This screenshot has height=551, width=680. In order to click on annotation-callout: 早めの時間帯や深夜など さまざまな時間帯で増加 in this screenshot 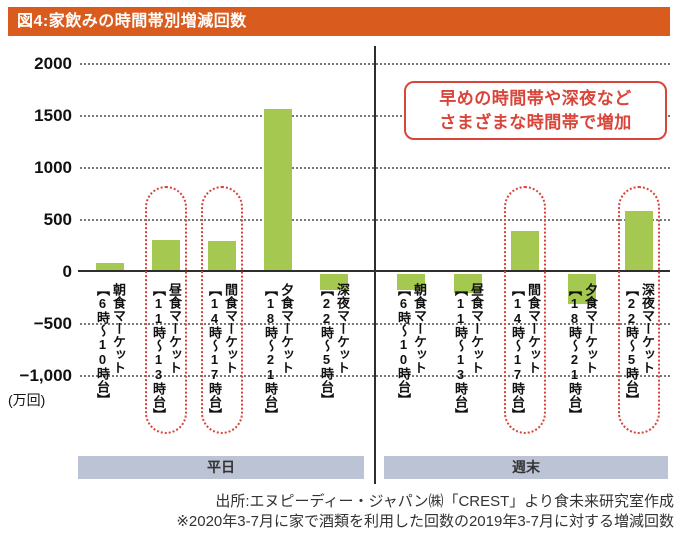, I will do `click(535, 110)`.